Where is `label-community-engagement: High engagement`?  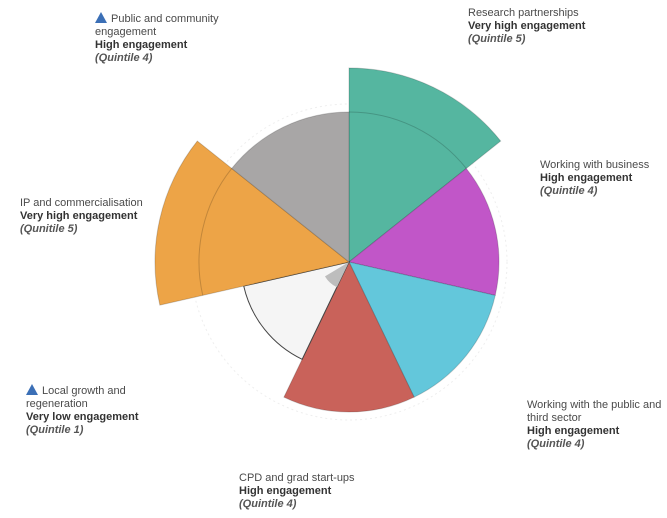
label-community-engagement: High engagement is located at coordinates (141, 45).